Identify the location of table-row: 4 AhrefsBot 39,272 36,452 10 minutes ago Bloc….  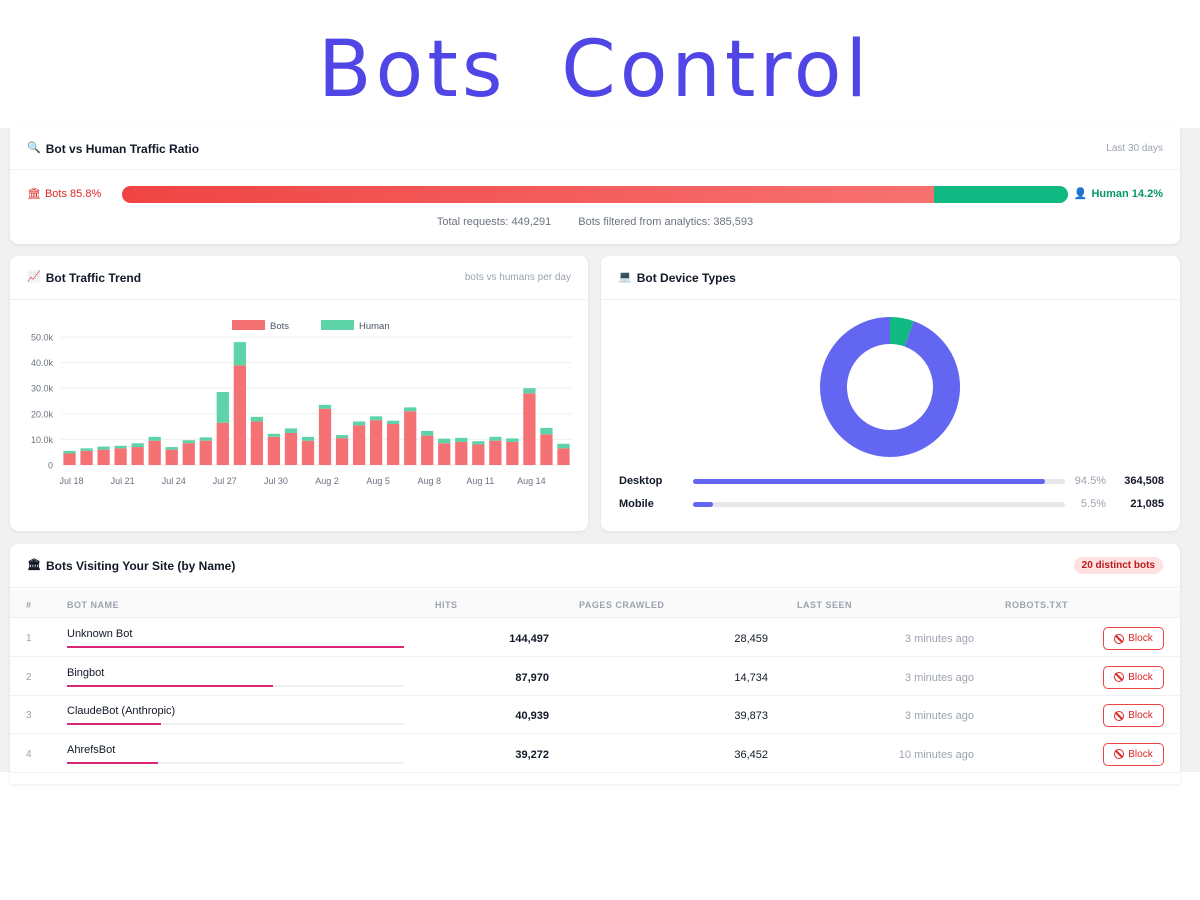
(595, 754).